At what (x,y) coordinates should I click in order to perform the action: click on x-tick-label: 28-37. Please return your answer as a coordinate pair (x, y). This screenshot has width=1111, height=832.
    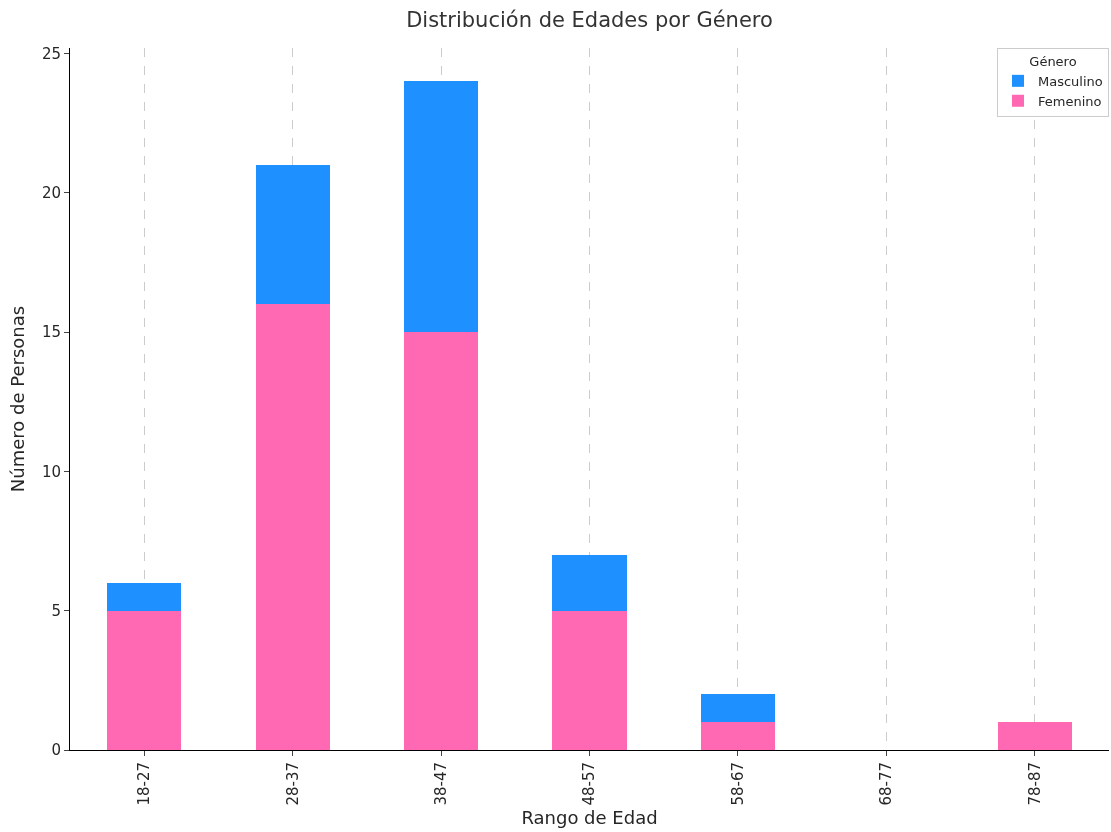
    Looking at the image, I should click on (292, 784).